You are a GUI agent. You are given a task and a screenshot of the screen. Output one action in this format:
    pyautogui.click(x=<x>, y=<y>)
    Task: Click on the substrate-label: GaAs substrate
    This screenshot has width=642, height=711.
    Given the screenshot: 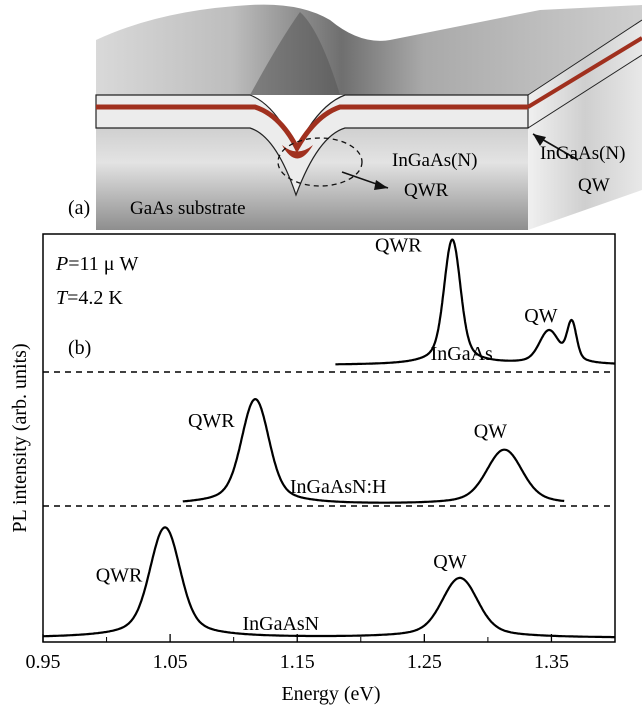 What is the action you would take?
    pyautogui.click(x=188, y=208)
    